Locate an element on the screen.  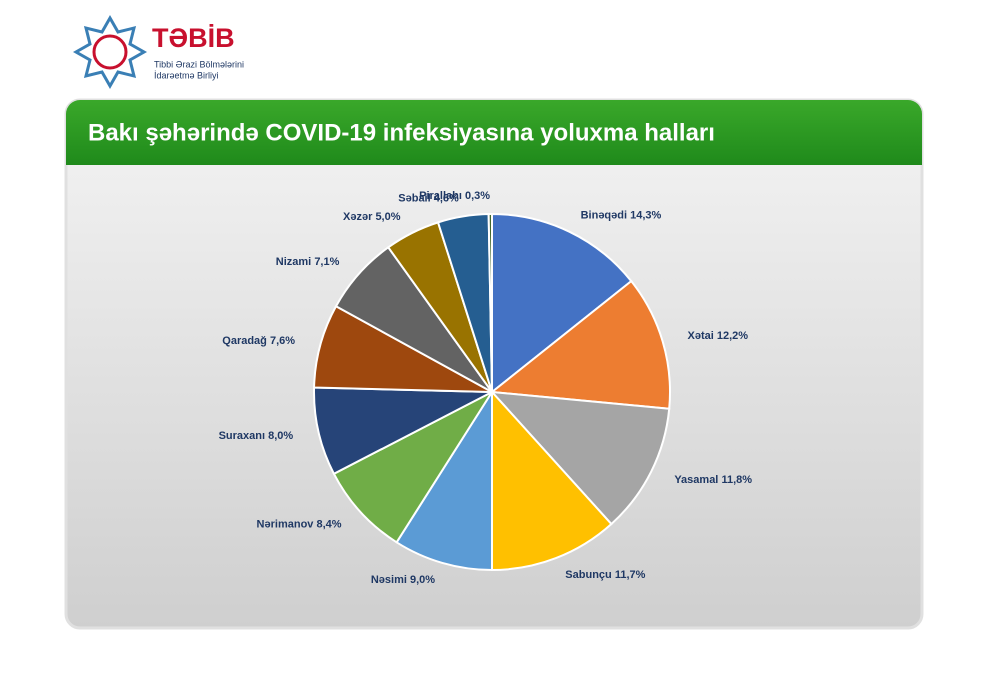
slice-category: Xəzər is located at coordinates (358, 217).